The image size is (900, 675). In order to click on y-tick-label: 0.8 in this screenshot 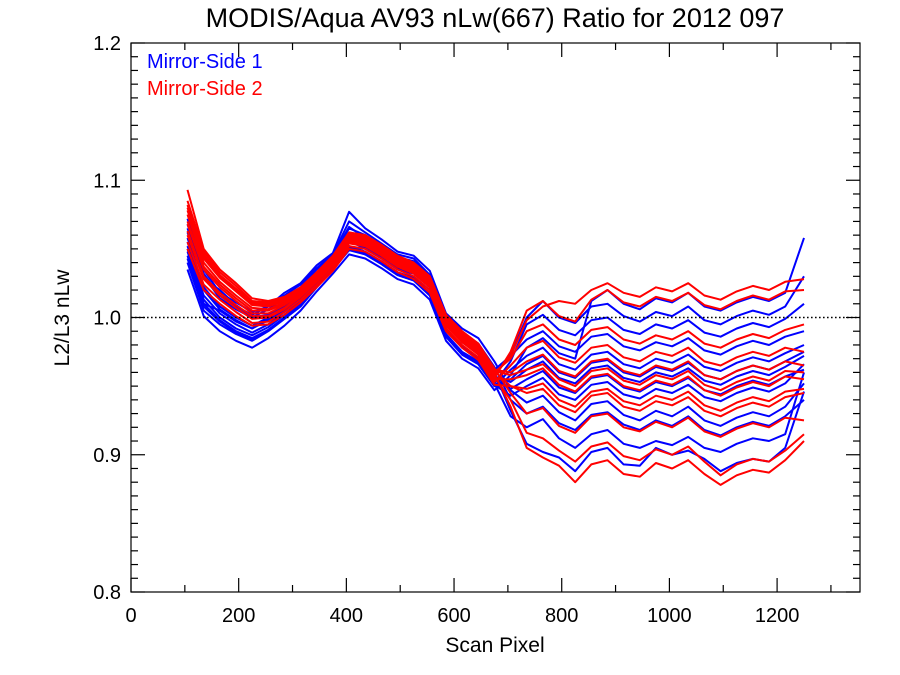, I will do `click(107, 593)`.